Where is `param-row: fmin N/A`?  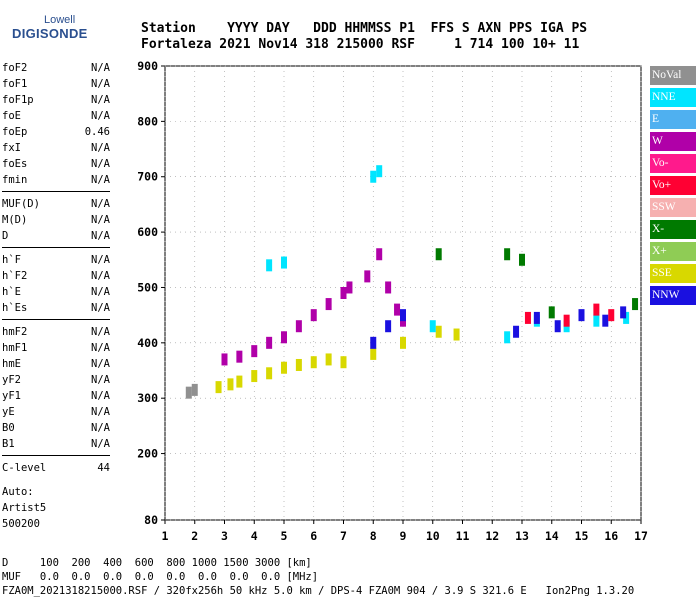 param-row: fmin N/A is located at coordinates (56, 180).